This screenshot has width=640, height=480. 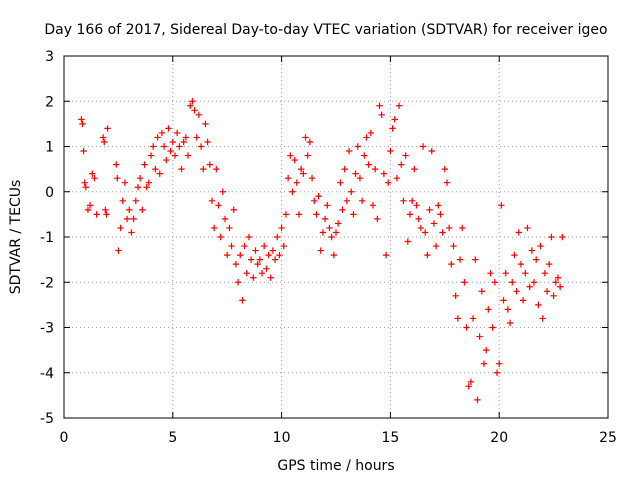 I want to click on y-tick-label: 3, so click(x=49, y=57).